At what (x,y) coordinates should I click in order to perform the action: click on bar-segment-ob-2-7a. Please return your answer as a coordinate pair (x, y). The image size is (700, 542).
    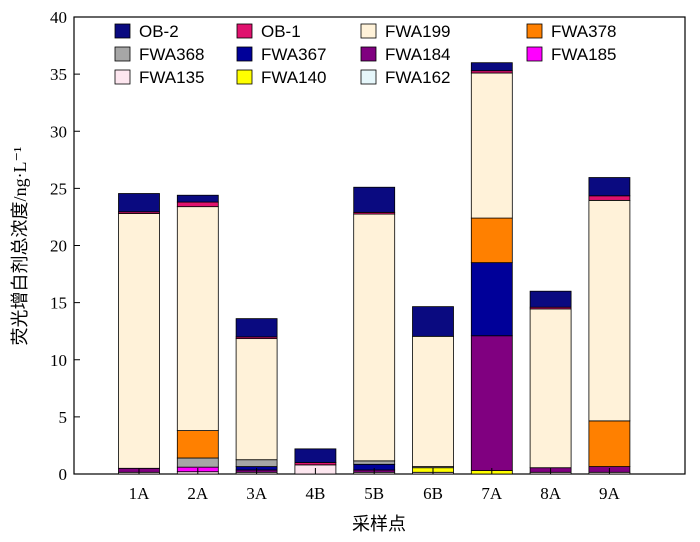
    Looking at the image, I should click on (491, 67).